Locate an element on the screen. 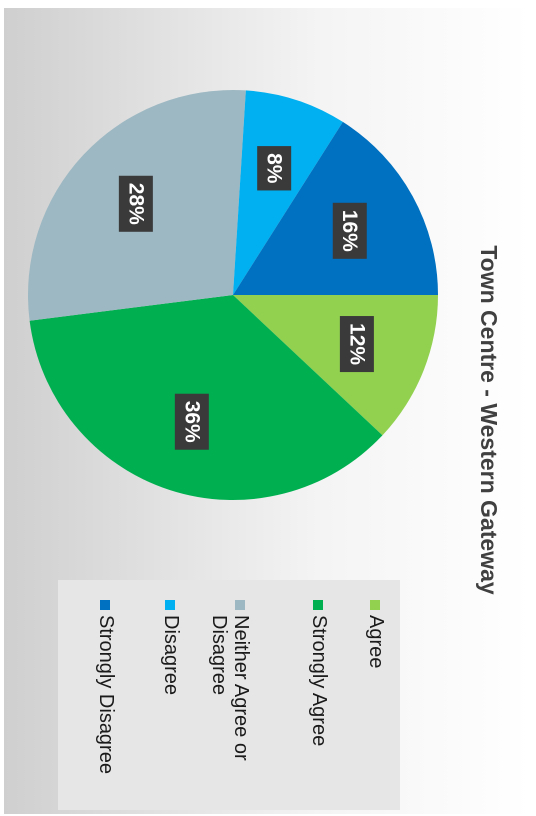  data-label: 16% is located at coordinates (349, 231).